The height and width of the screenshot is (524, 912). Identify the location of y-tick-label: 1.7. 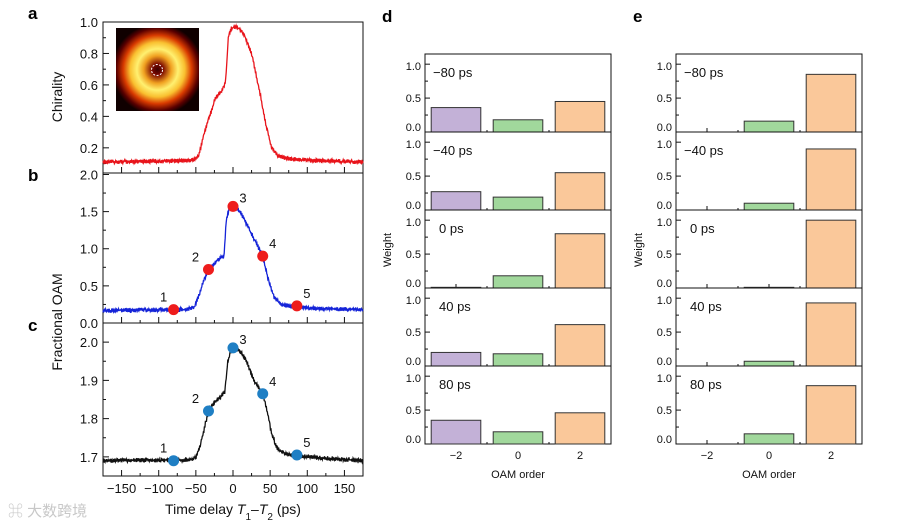
(89, 457).